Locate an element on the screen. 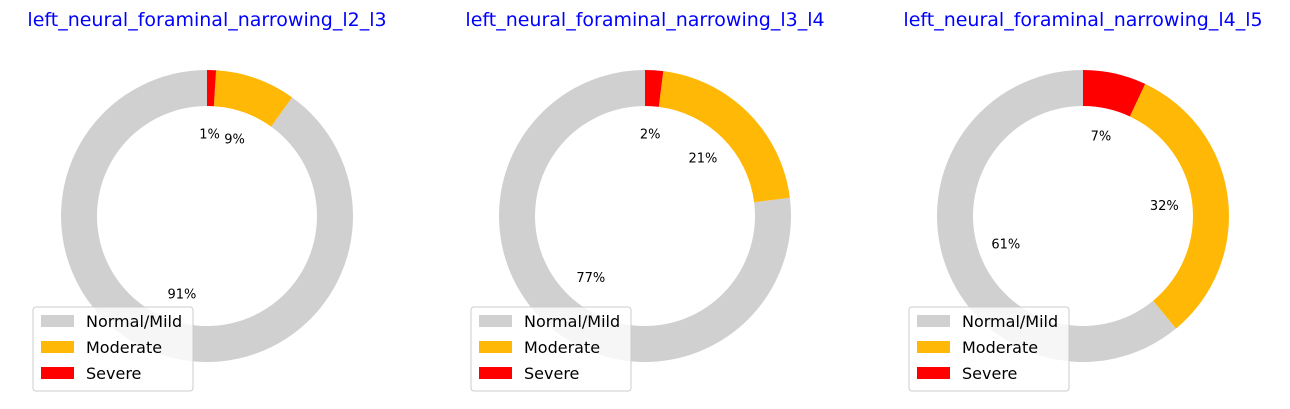  chart-title: left_neural_foraminal_narrowing_l3_l4 is located at coordinates (644, 20).